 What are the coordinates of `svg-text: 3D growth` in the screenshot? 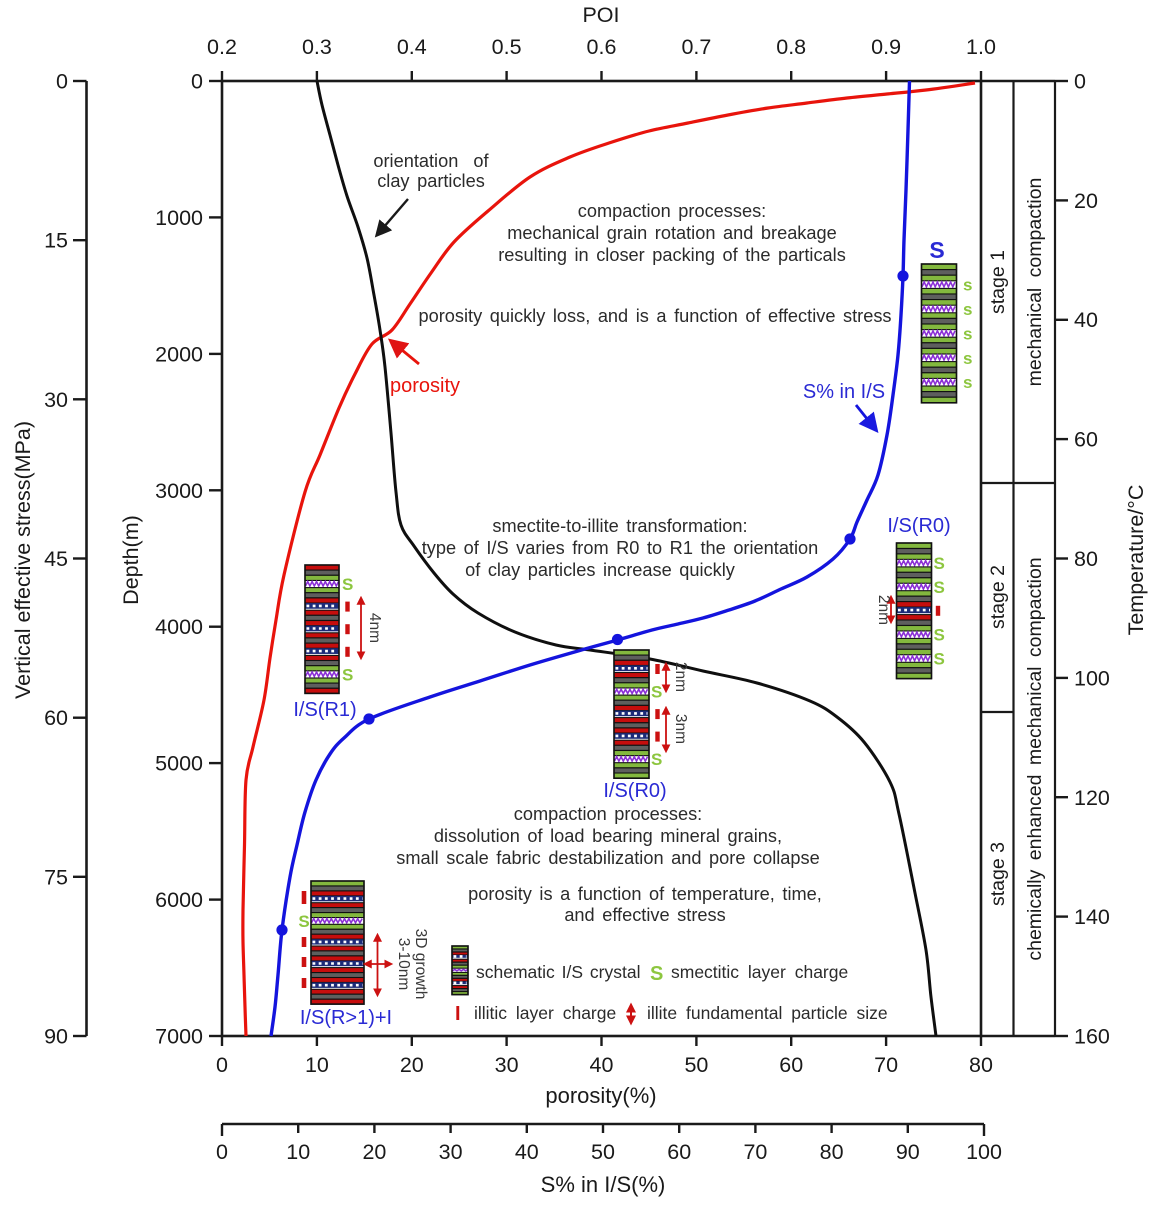 It's located at (420, 964).